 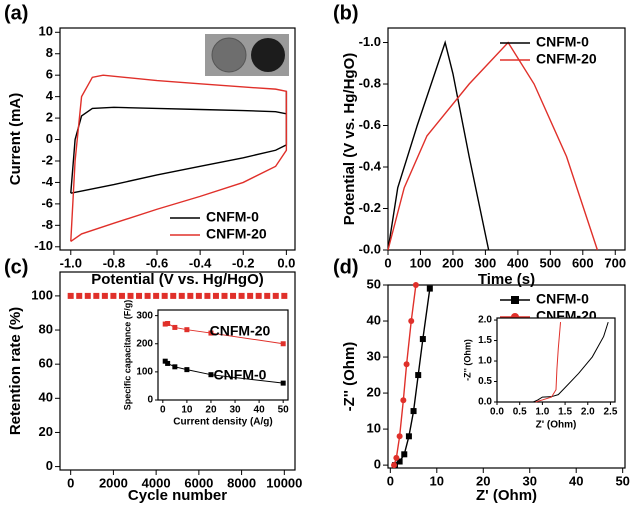 I want to click on legend-marker, so click(x=515, y=300).